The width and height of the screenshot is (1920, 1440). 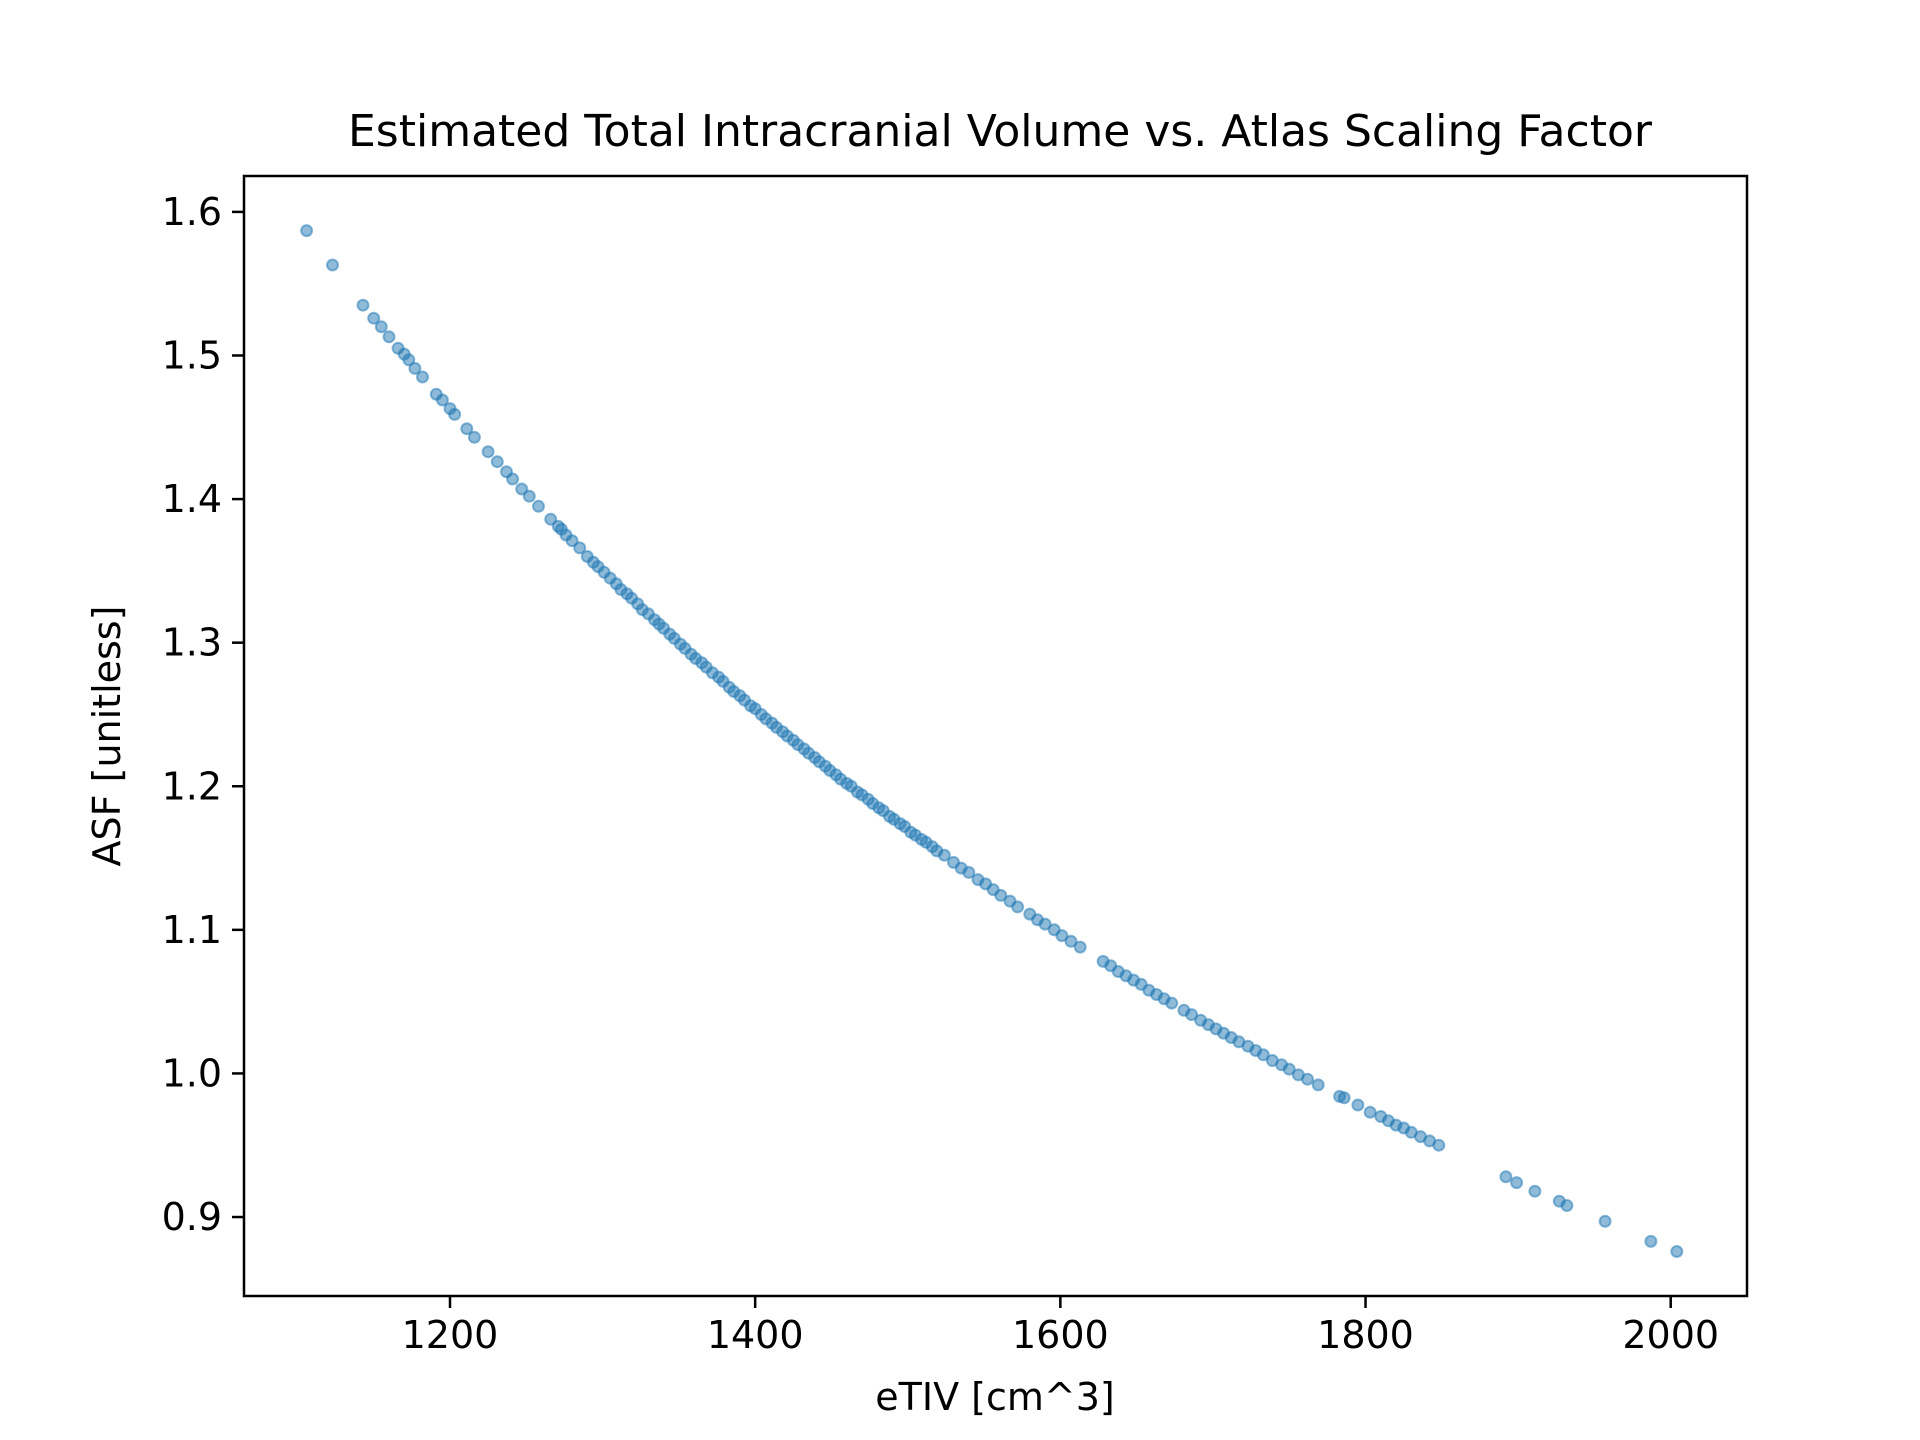 What do you see at coordinates (192, 786) in the screenshot?
I see `y-tick-label: 1.2` at bounding box center [192, 786].